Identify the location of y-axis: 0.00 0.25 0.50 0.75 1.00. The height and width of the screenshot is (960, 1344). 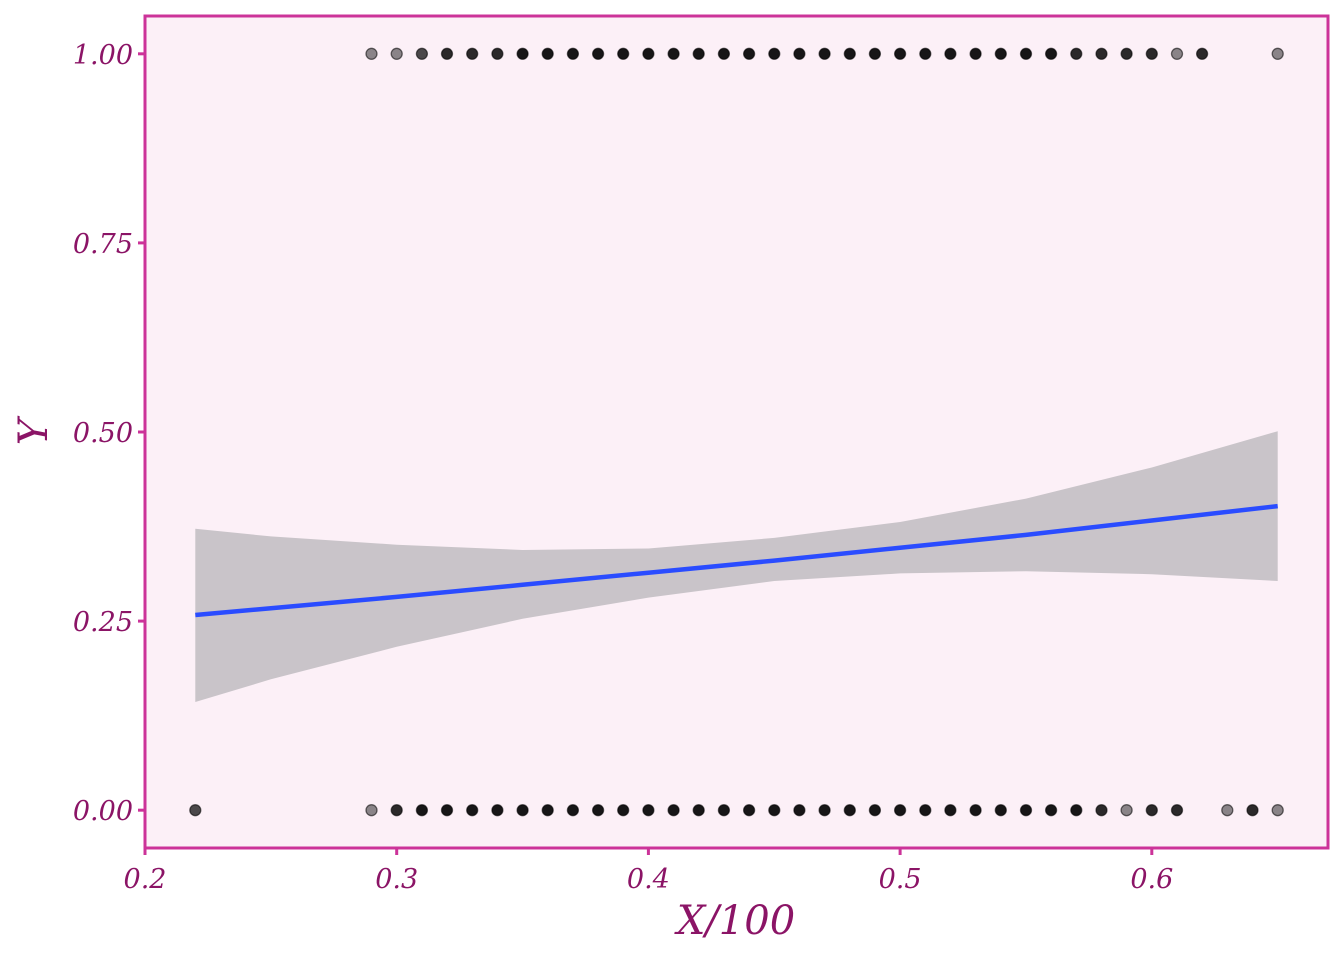
(109, 433).